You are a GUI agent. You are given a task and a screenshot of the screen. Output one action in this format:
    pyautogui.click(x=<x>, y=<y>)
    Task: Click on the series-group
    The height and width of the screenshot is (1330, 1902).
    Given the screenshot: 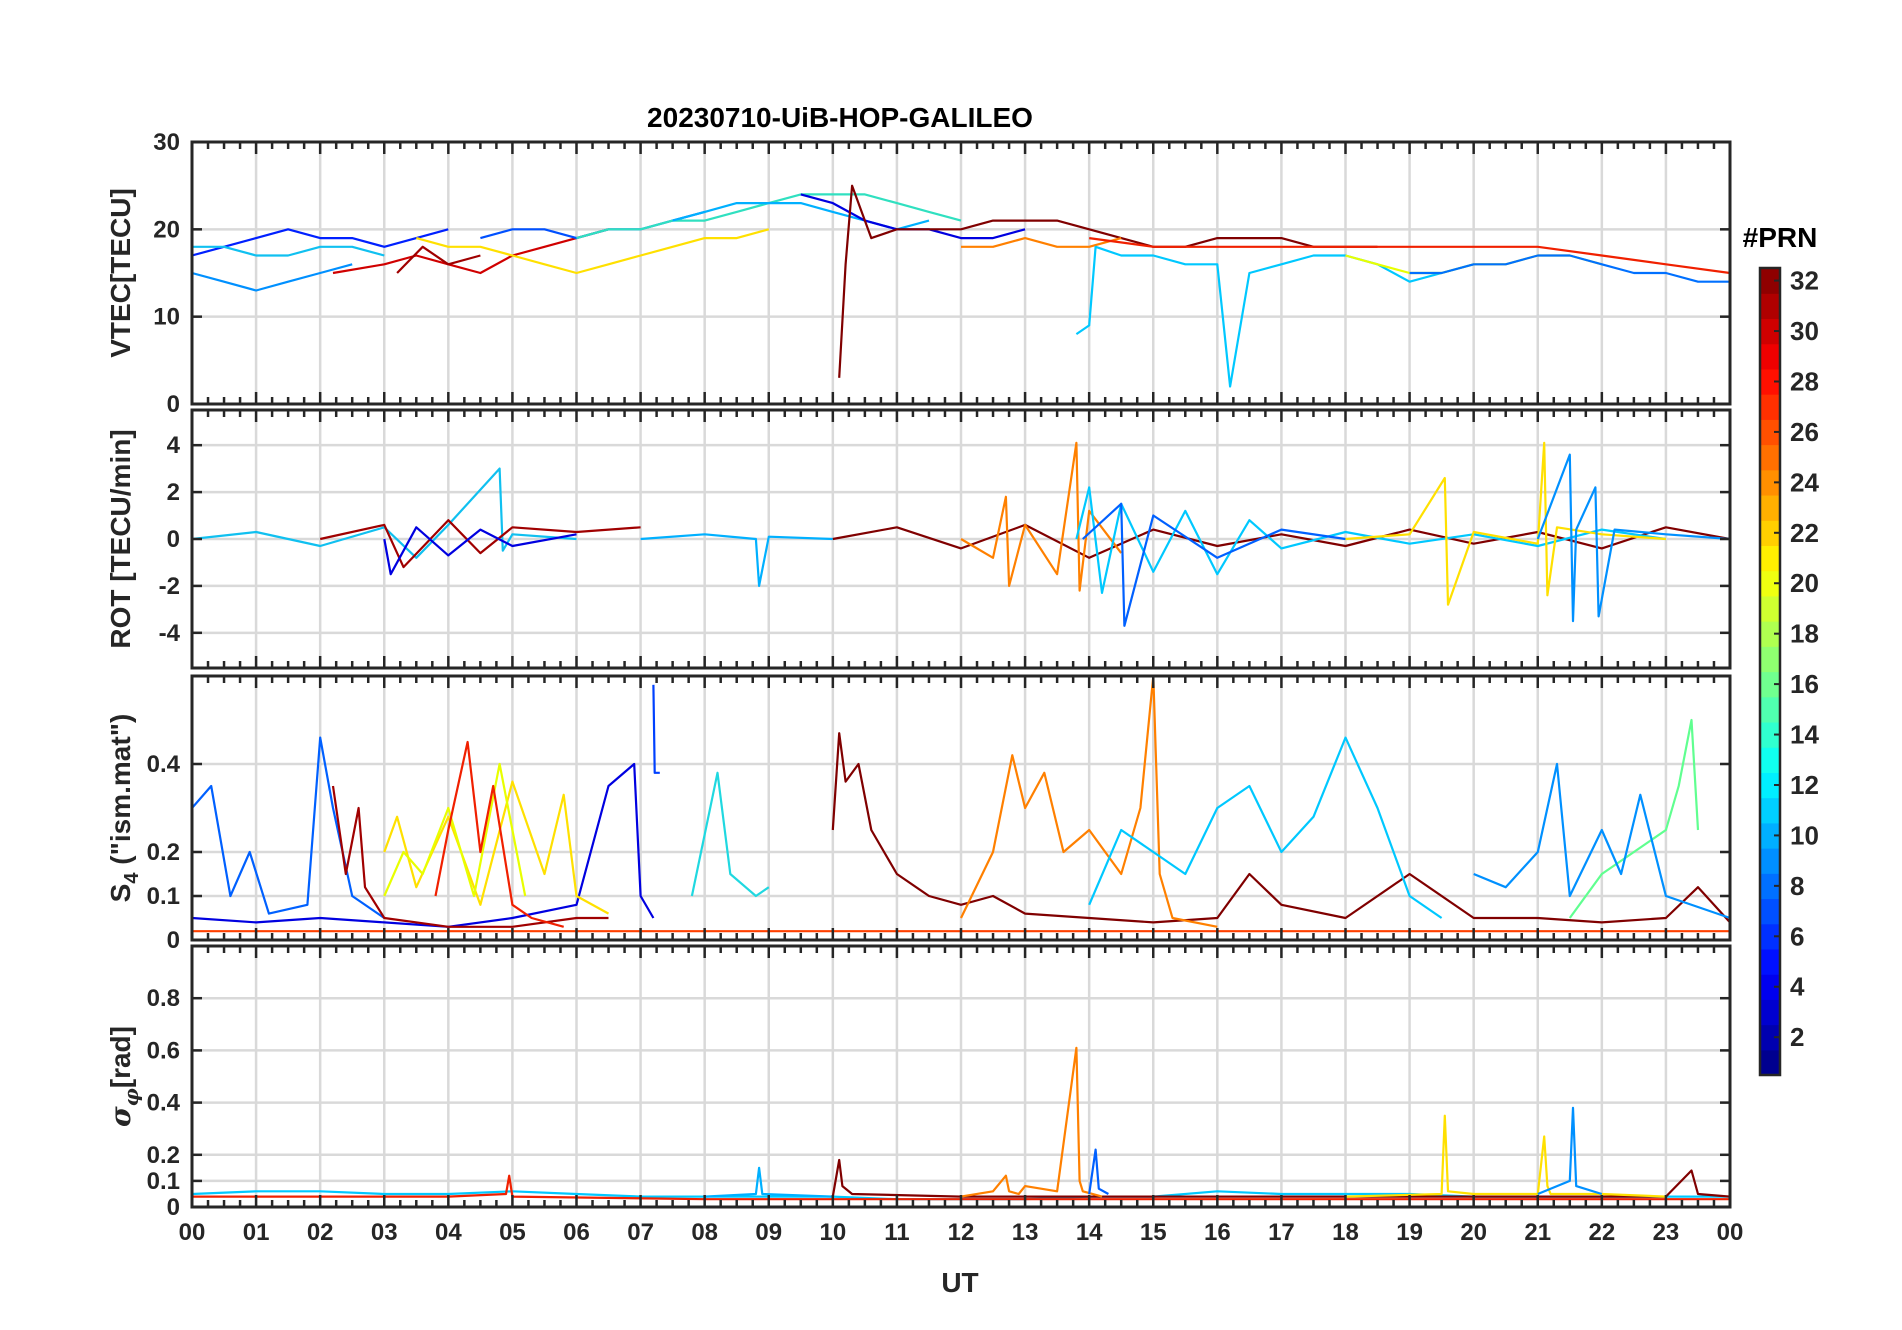 What is the action you would take?
    pyautogui.click(x=961, y=534)
    